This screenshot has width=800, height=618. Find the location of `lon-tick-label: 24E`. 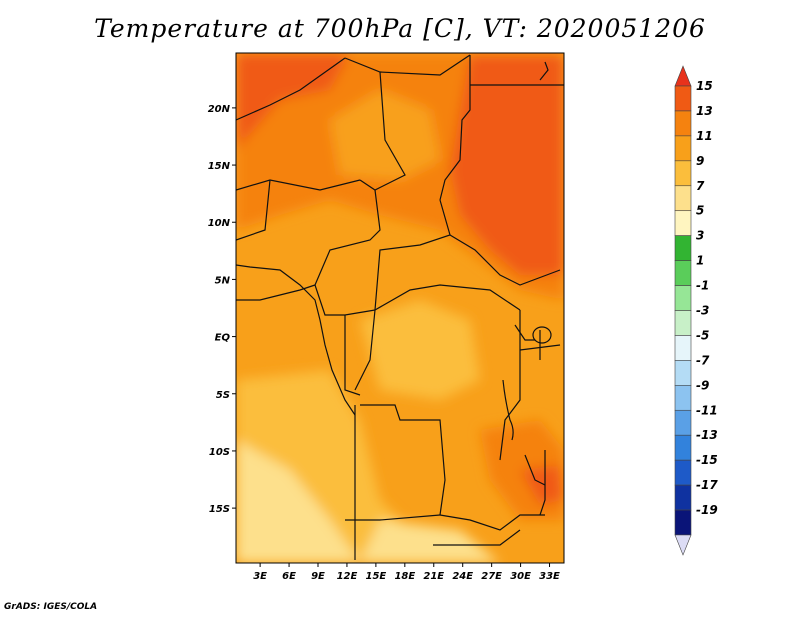

lon-tick-label: 24E is located at coordinates (462, 576).